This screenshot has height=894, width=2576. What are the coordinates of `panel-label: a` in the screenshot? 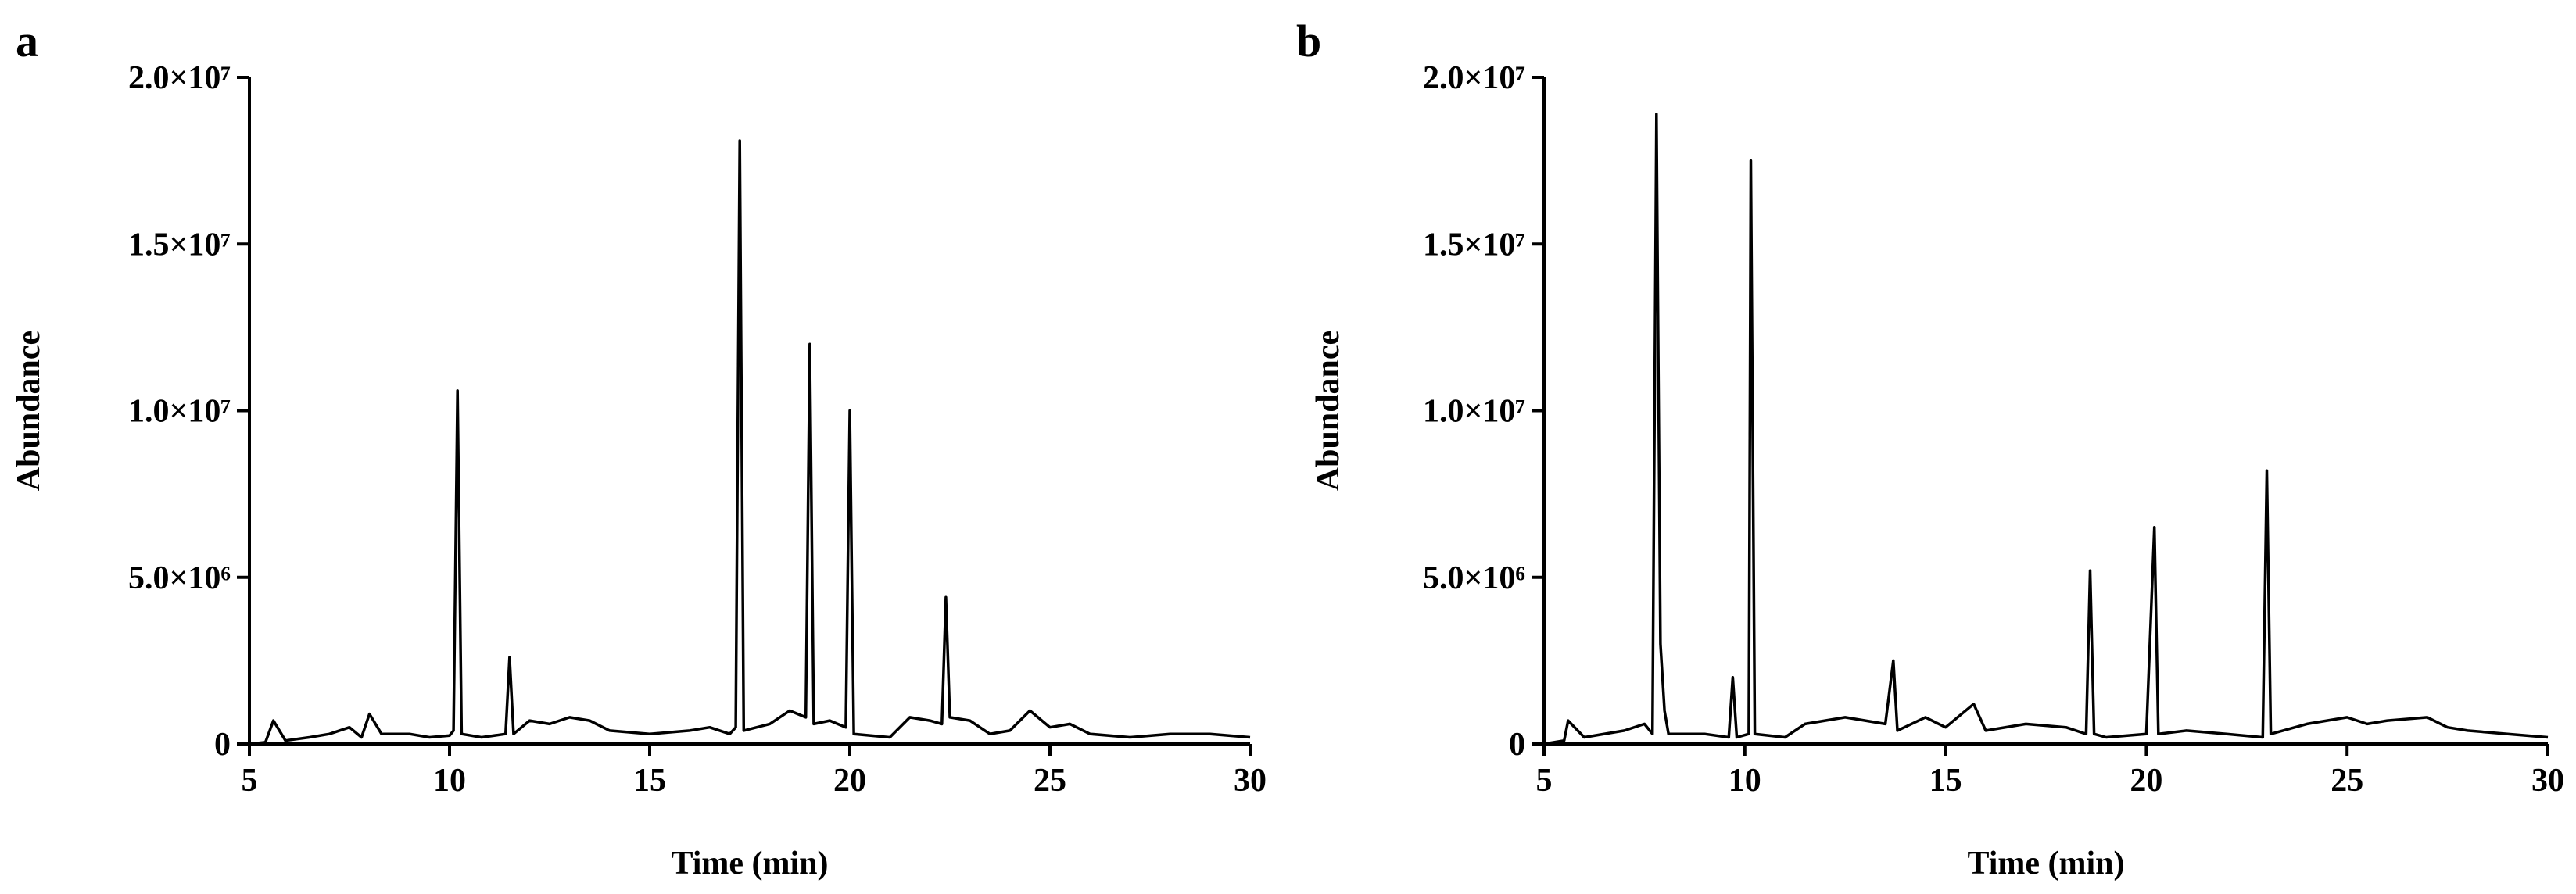 It's located at (27, 41).